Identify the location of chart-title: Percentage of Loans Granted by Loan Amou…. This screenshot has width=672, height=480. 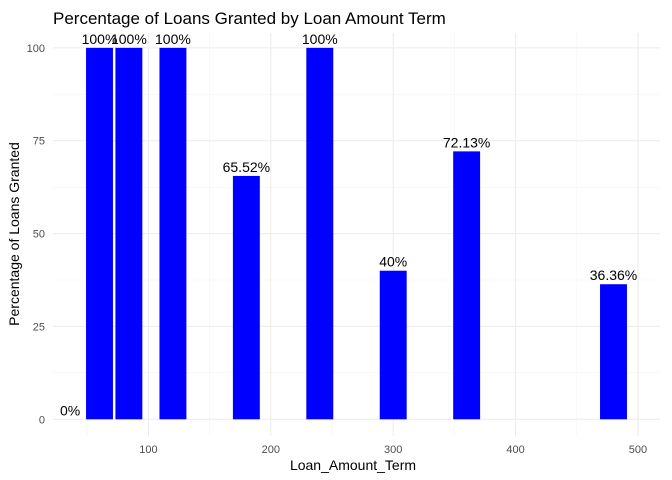
(249, 18).